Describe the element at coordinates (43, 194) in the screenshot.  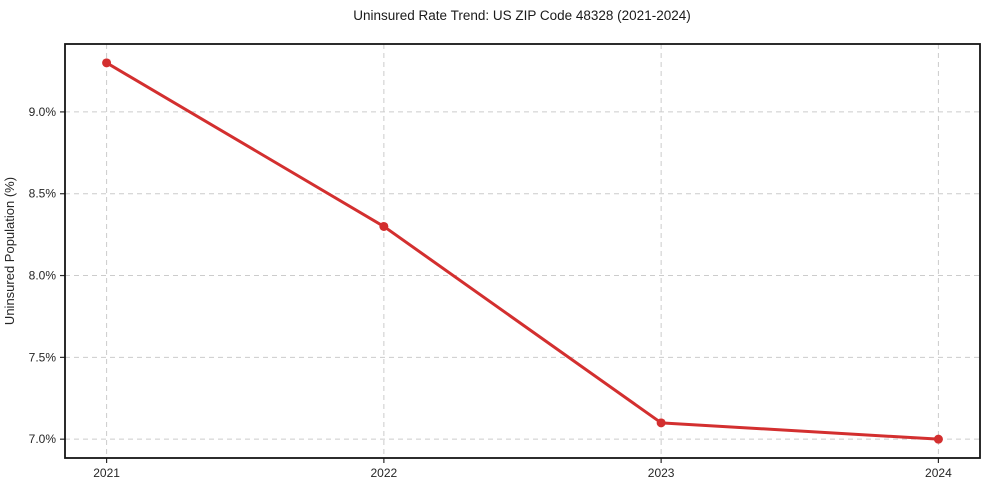
I see `y-tick-label: 8.5%` at that location.